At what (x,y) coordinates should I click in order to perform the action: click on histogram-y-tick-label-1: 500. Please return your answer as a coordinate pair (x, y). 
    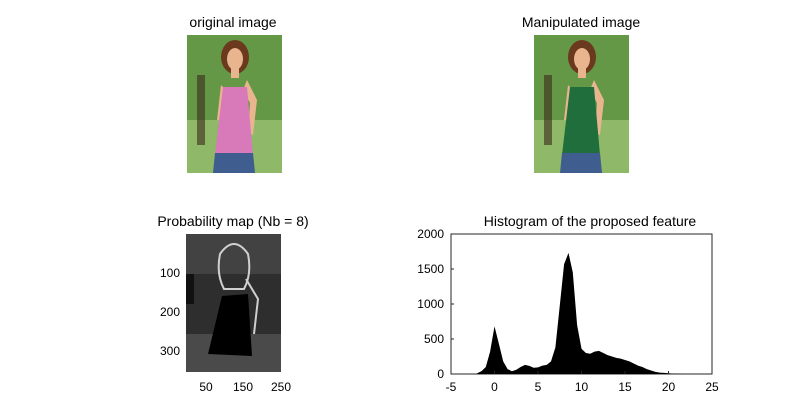
    Looking at the image, I should click on (434, 339).